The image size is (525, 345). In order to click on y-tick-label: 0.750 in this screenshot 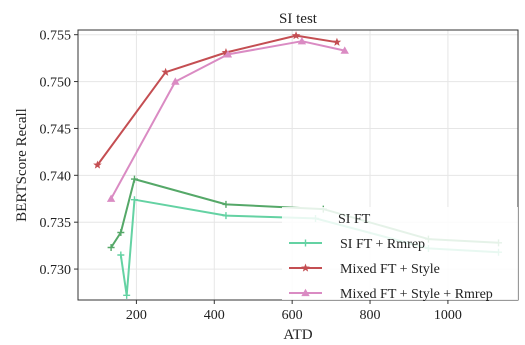, I will do `click(56, 83)`.